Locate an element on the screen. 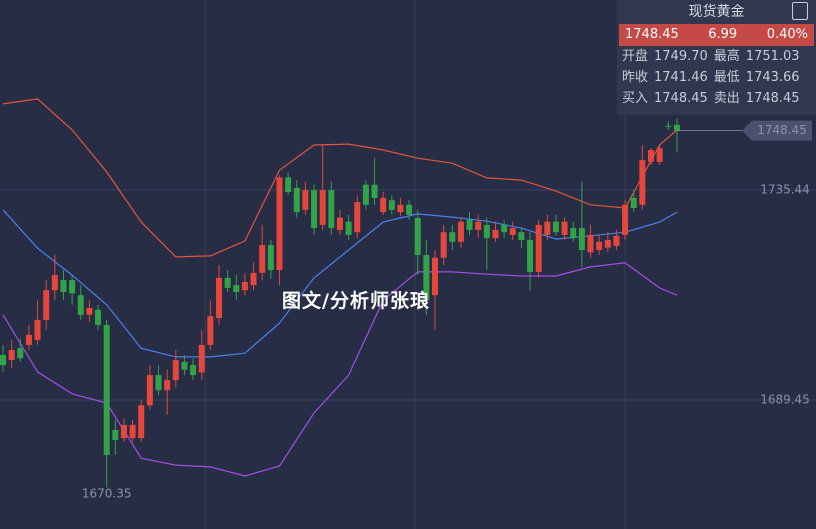  quote-label: 开盘 is located at coordinates (635, 56).